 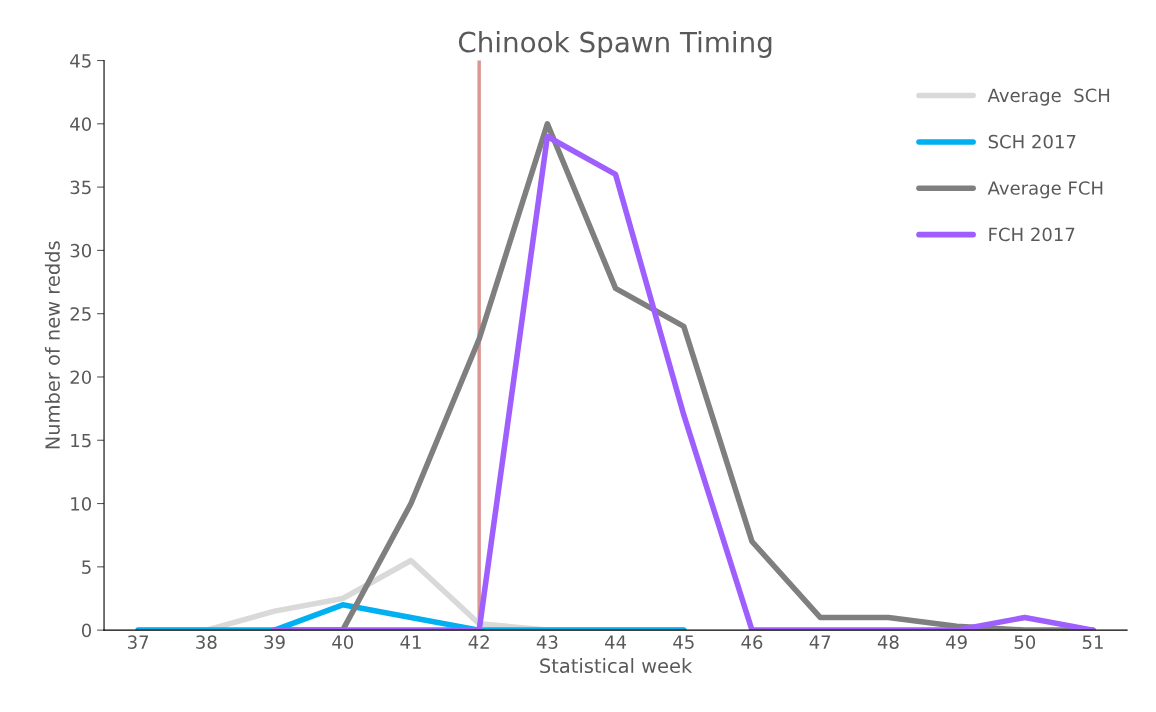 What do you see at coordinates (81, 250) in the screenshot?
I see `y-tick-label: 30` at bounding box center [81, 250].